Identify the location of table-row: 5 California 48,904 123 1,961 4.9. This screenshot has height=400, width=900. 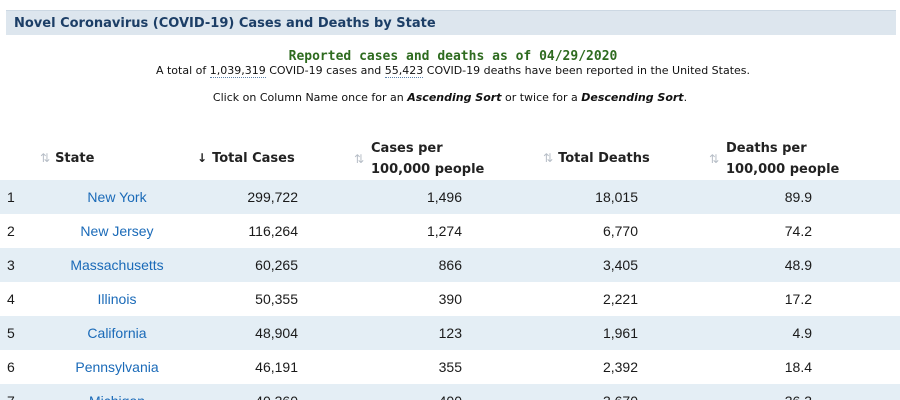
(450, 333).